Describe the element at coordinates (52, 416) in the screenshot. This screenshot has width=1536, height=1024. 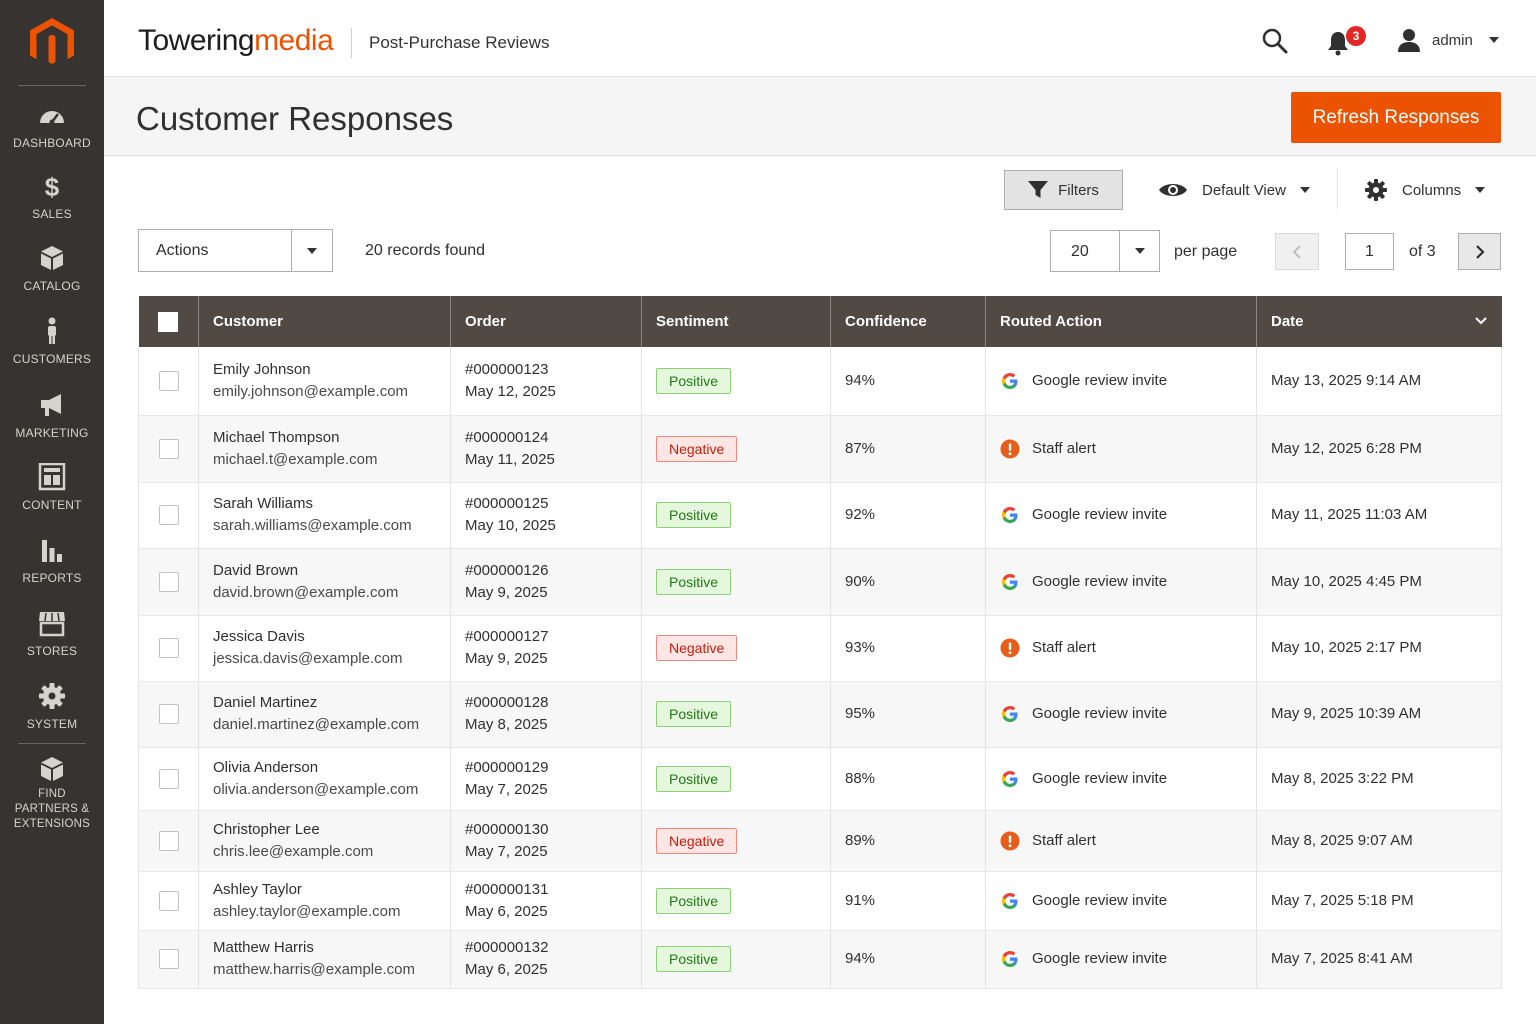
I see `sidebar-item-marketing: MARKETING` at that location.